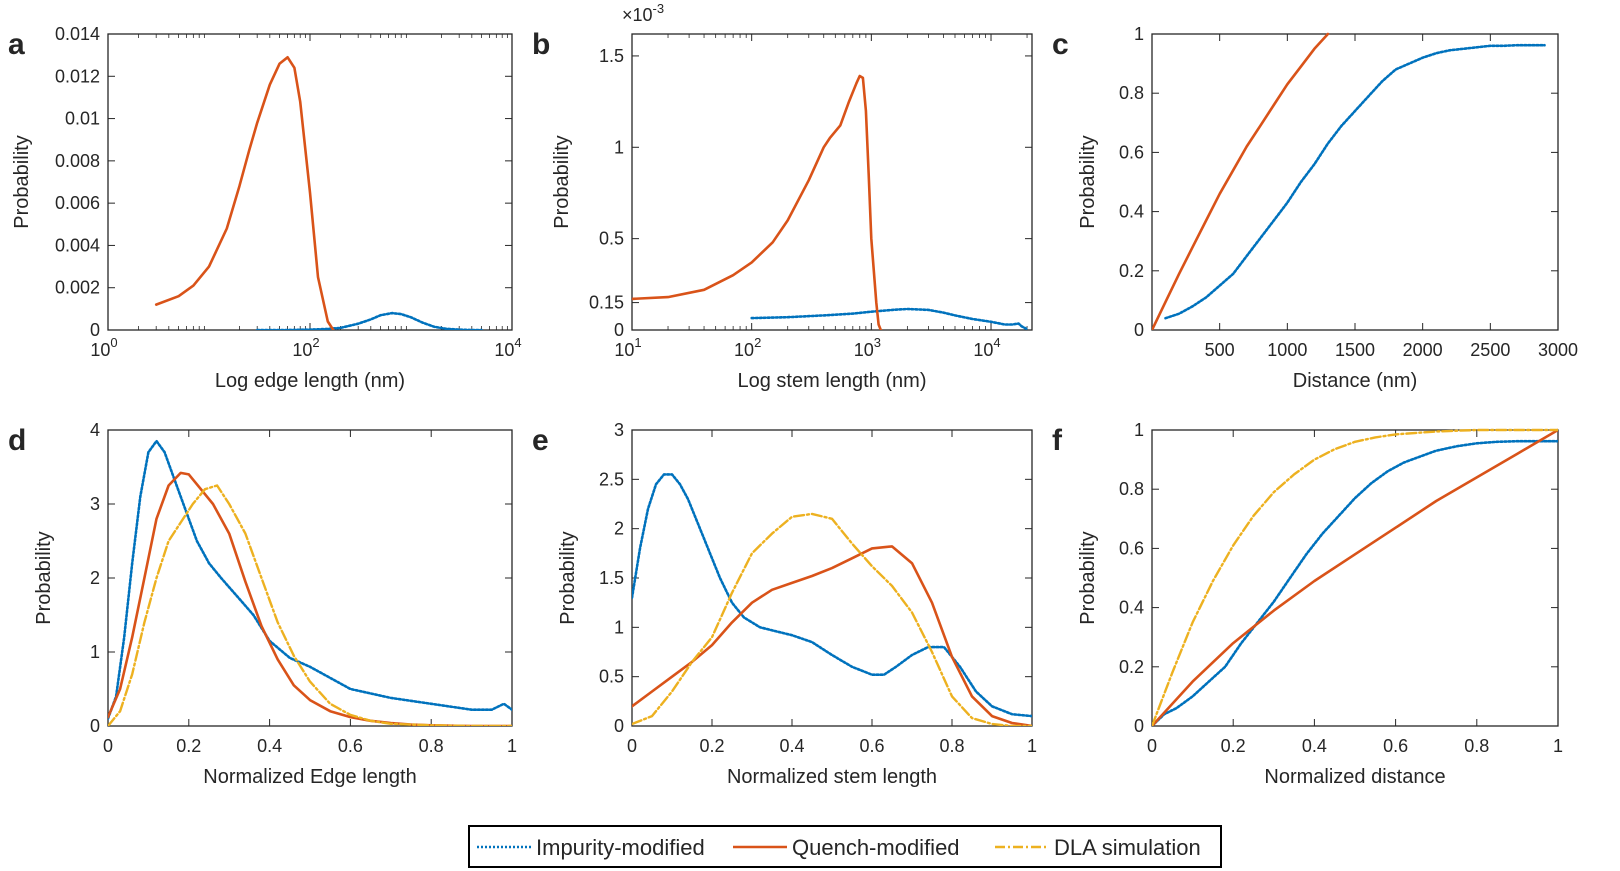  I want to click on legend-box, so click(845, 846).